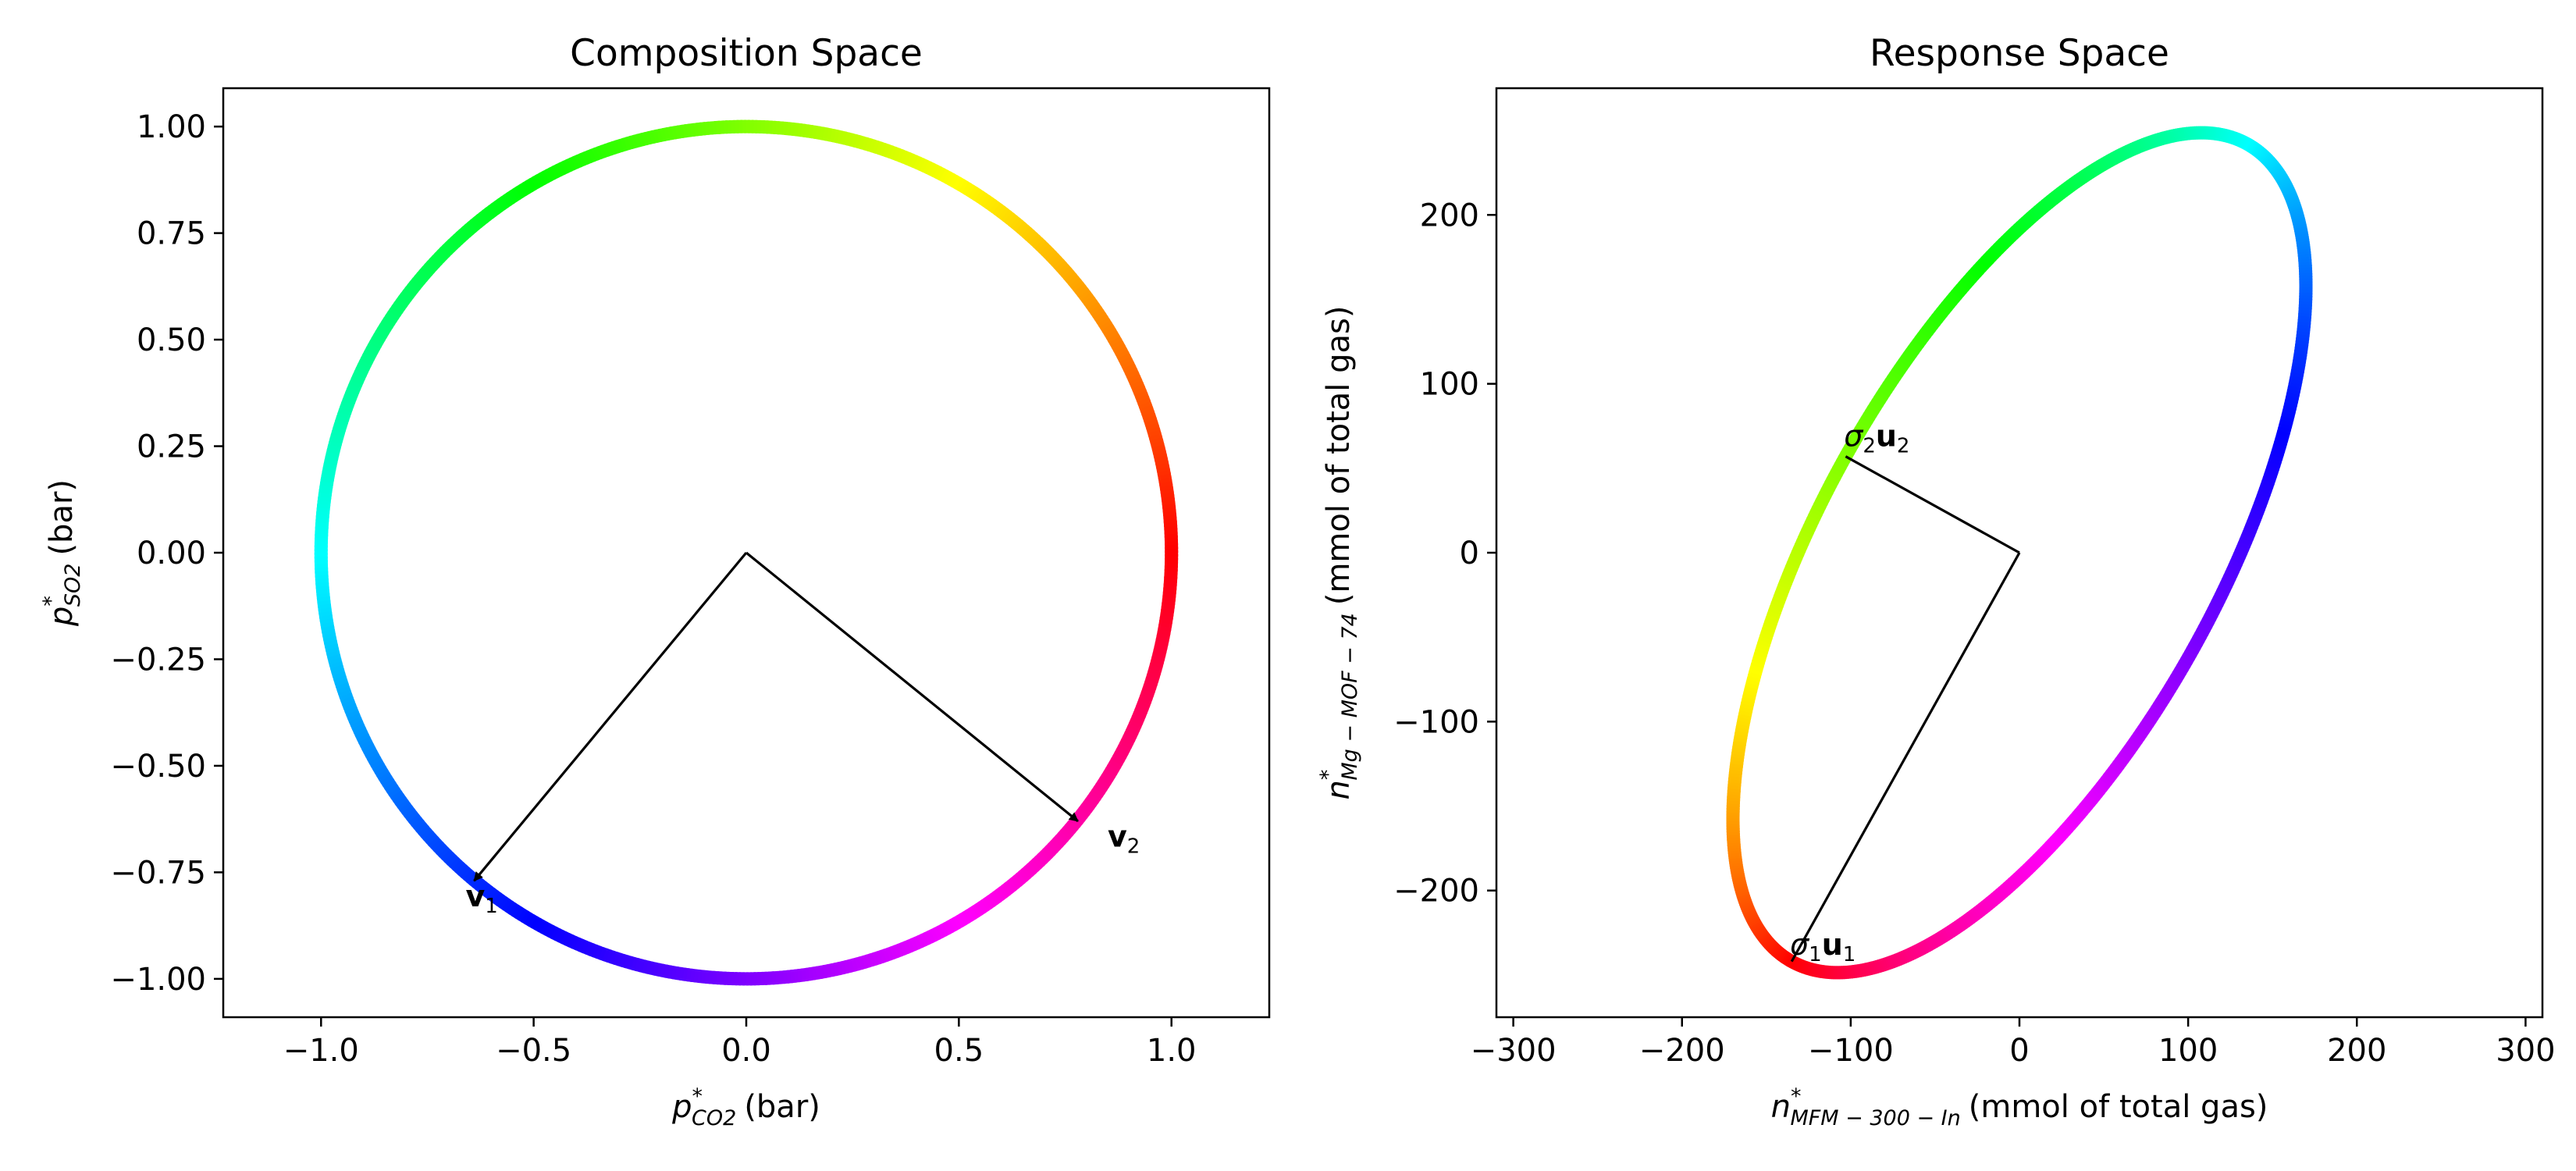  What do you see at coordinates (171, 234) in the screenshot?
I see `y-tick-label: 0.75` at bounding box center [171, 234].